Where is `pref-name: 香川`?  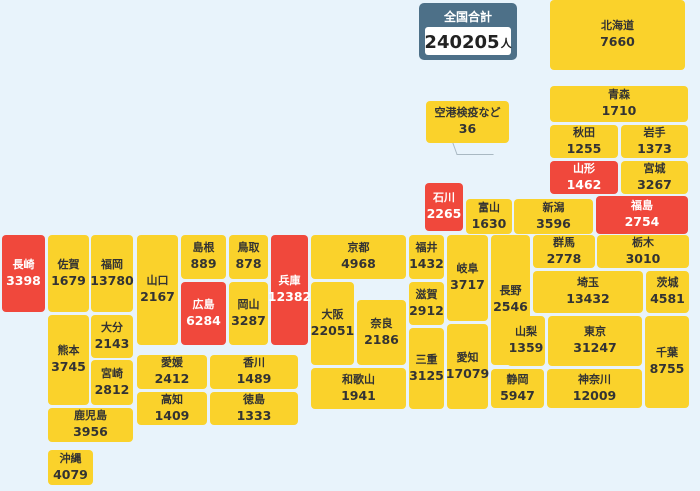
pref-name: 香川 is located at coordinates (254, 363).